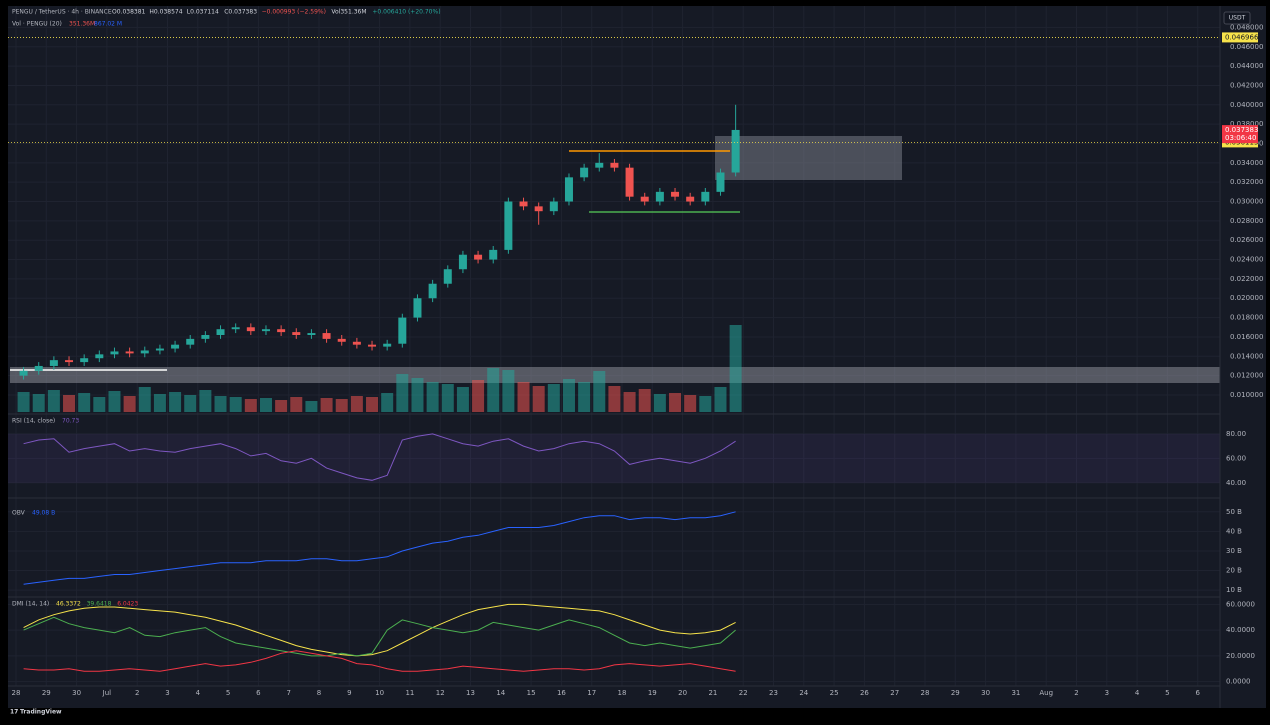  Describe the element at coordinates (19, 513) in the screenshot. I see `obv-title: OBV` at that location.